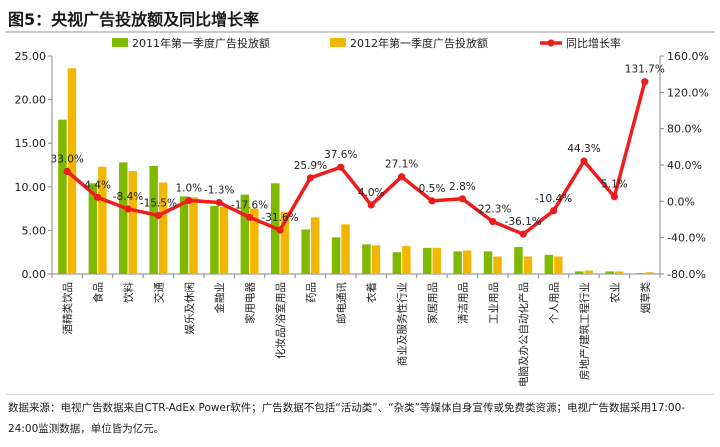 The width and height of the screenshot is (720, 447). I want to click on legend-label: 同比增长率, so click(593, 43).